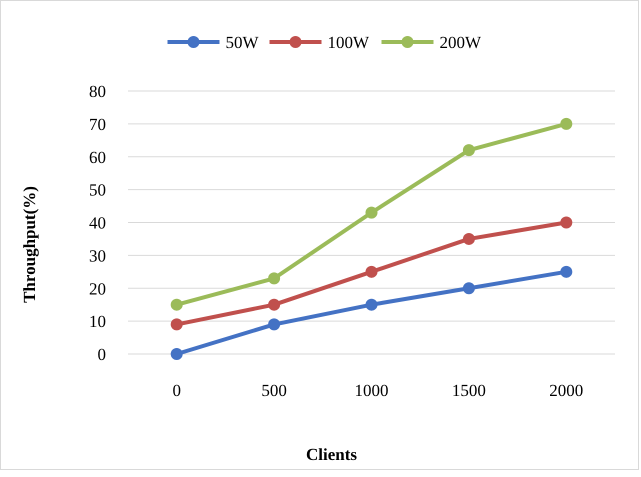 Image resolution: width=641 pixels, height=477 pixels. Describe the element at coordinates (97, 124) in the screenshot. I see `y-tick-label: 70` at that location.